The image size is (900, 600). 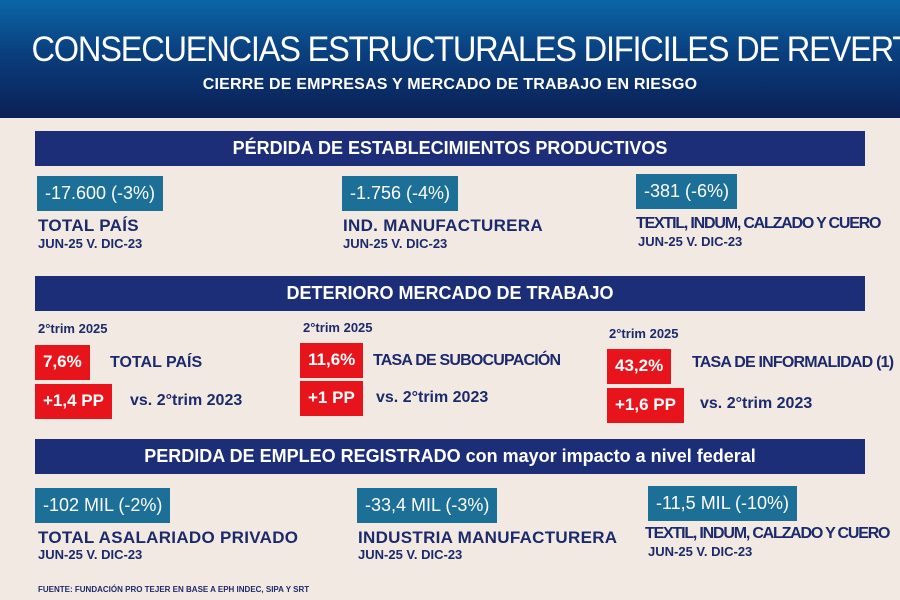 I want to click on change-badge: +1,6 PP, so click(x=645, y=405).